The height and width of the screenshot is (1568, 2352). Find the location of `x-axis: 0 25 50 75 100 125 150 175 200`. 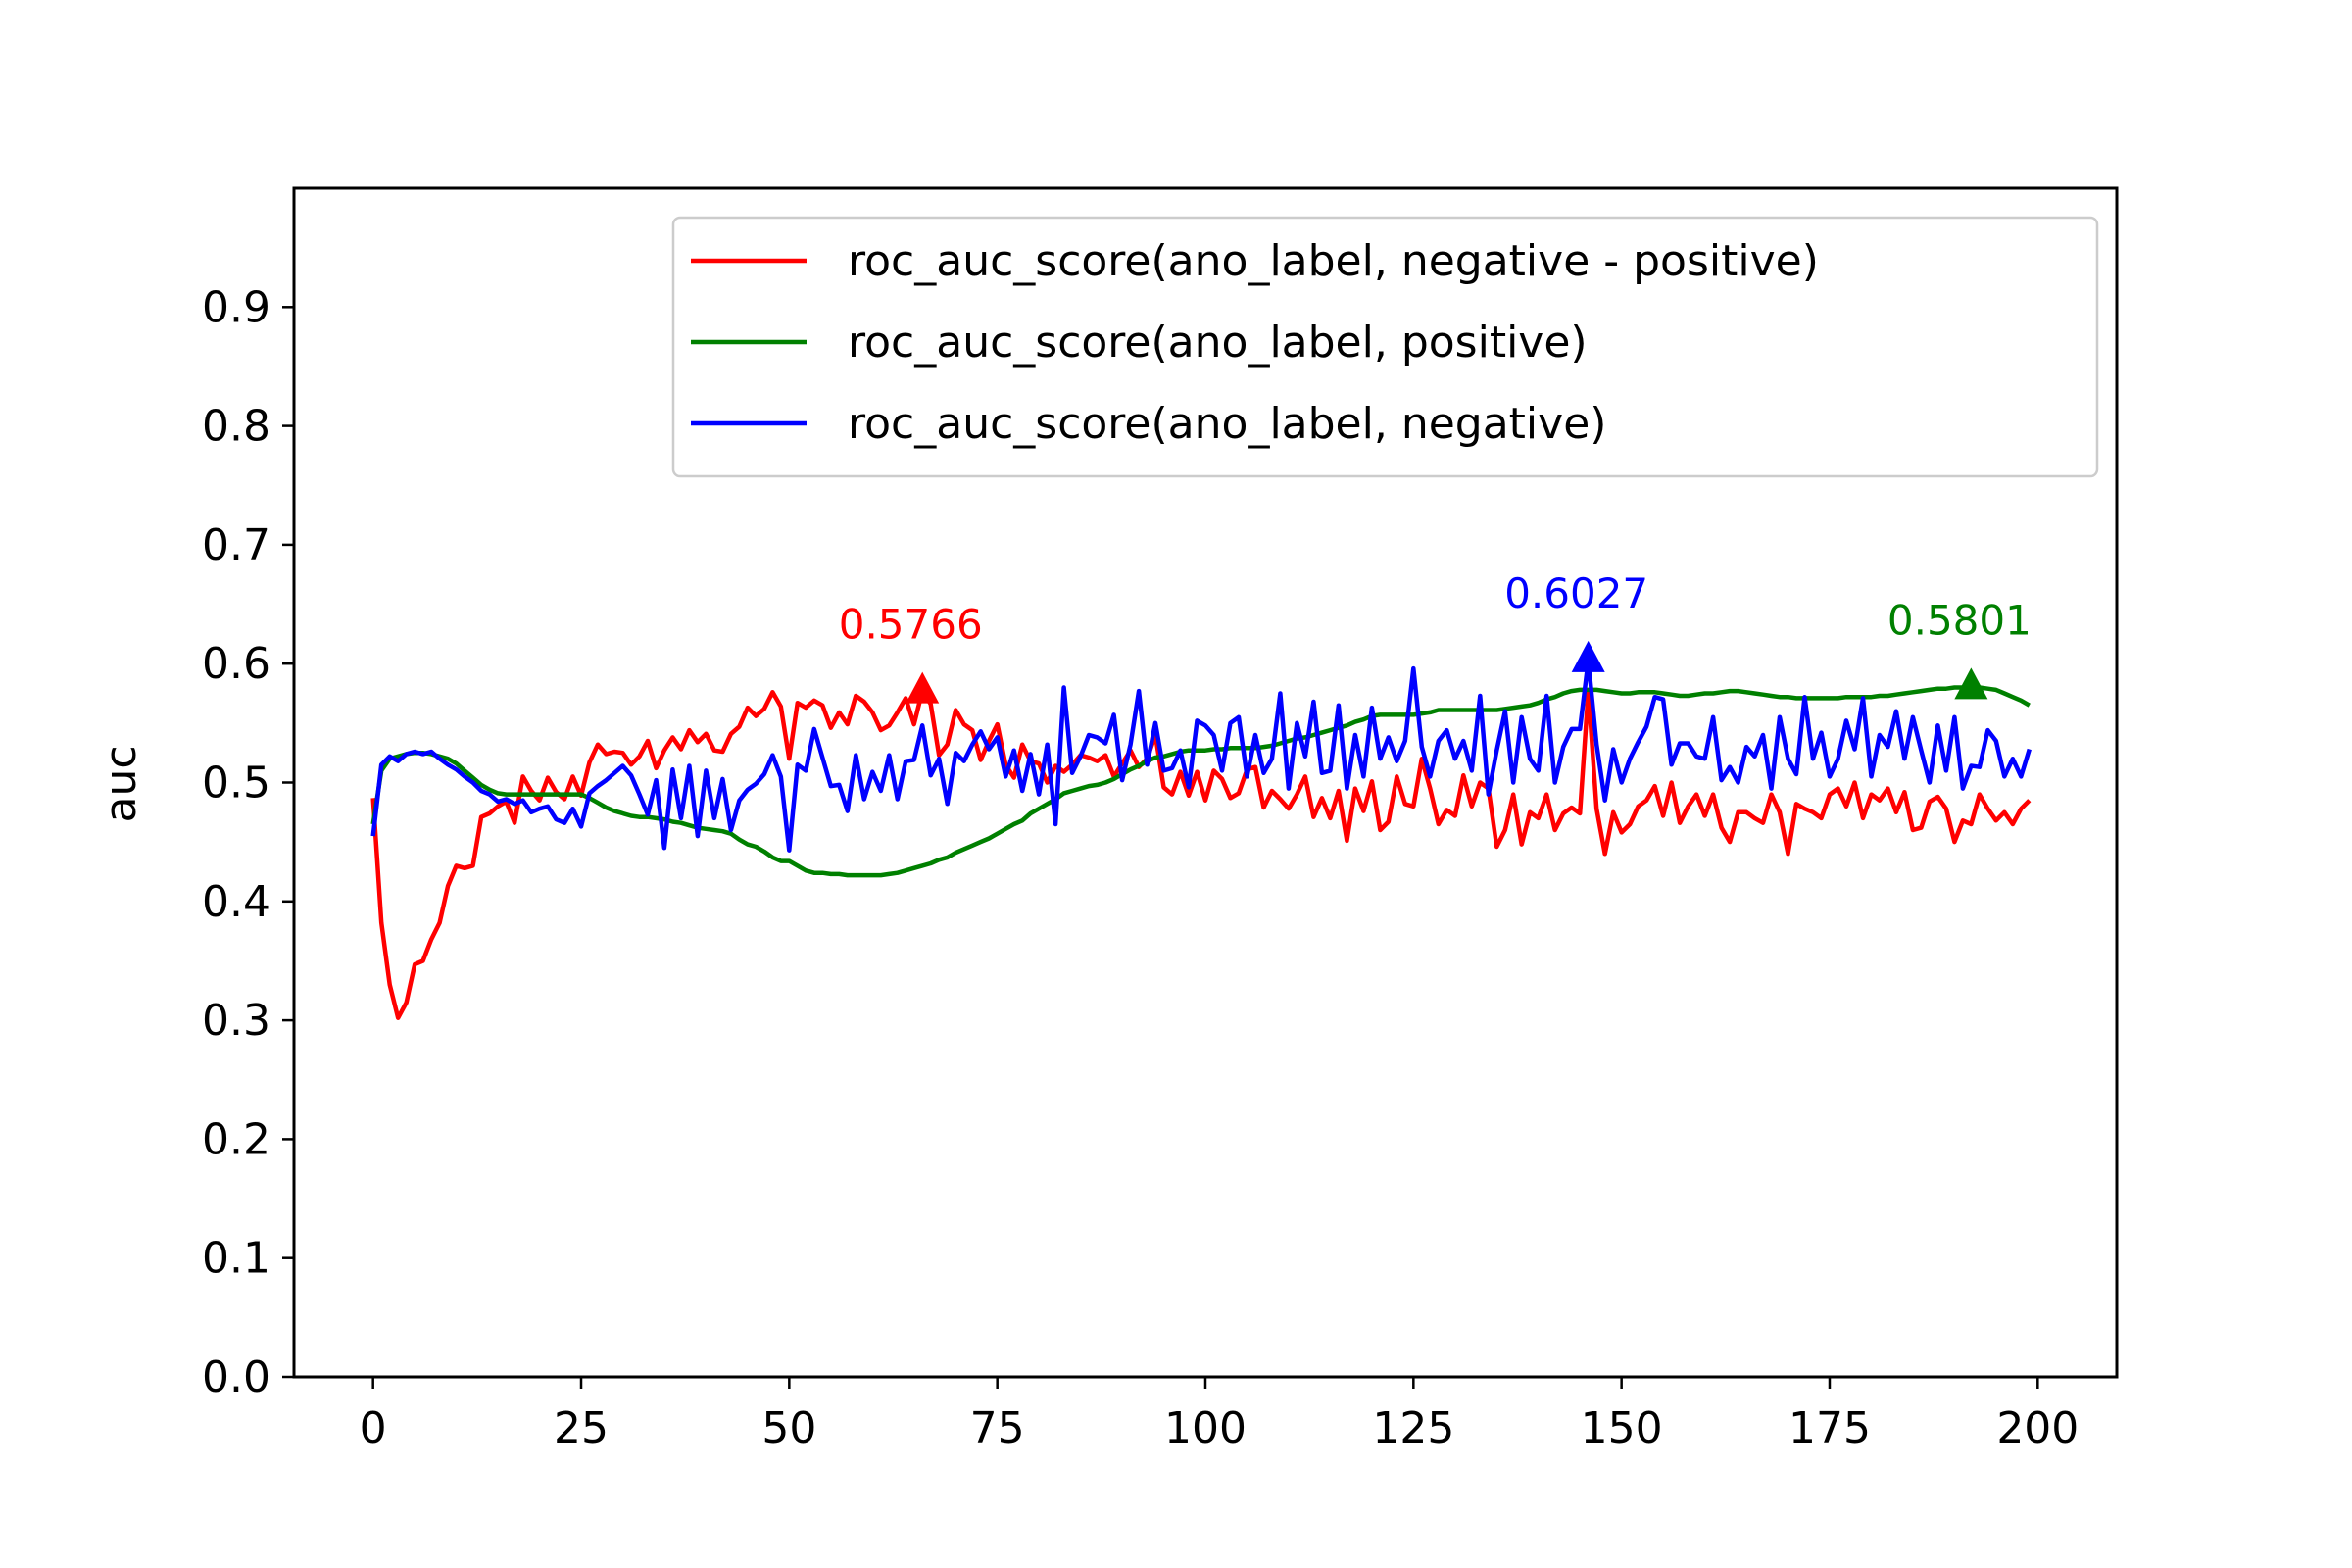

x-axis: 0 25 50 75 100 125 150 175 200 is located at coordinates (1220, 1415).